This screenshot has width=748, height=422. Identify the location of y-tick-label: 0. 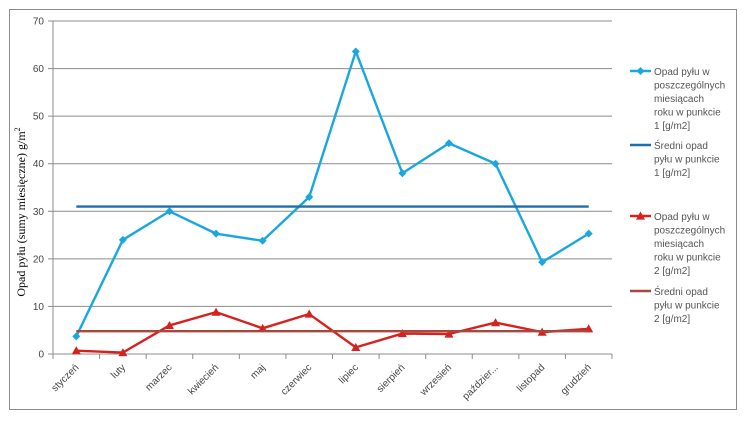
(41, 355).